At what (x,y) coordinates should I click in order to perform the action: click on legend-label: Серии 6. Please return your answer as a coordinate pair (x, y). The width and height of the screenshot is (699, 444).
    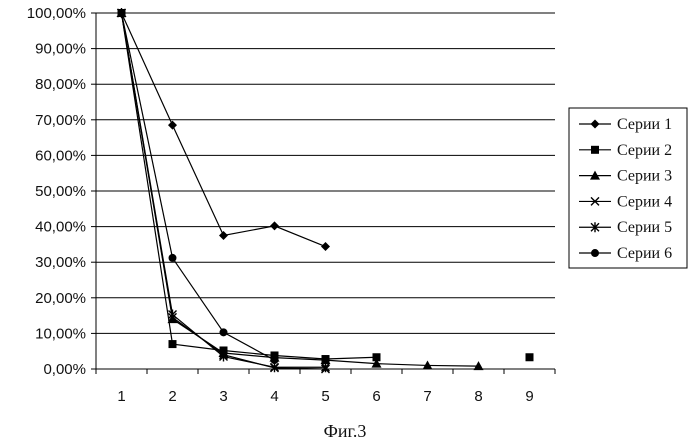
    Looking at the image, I should click on (644, 253).